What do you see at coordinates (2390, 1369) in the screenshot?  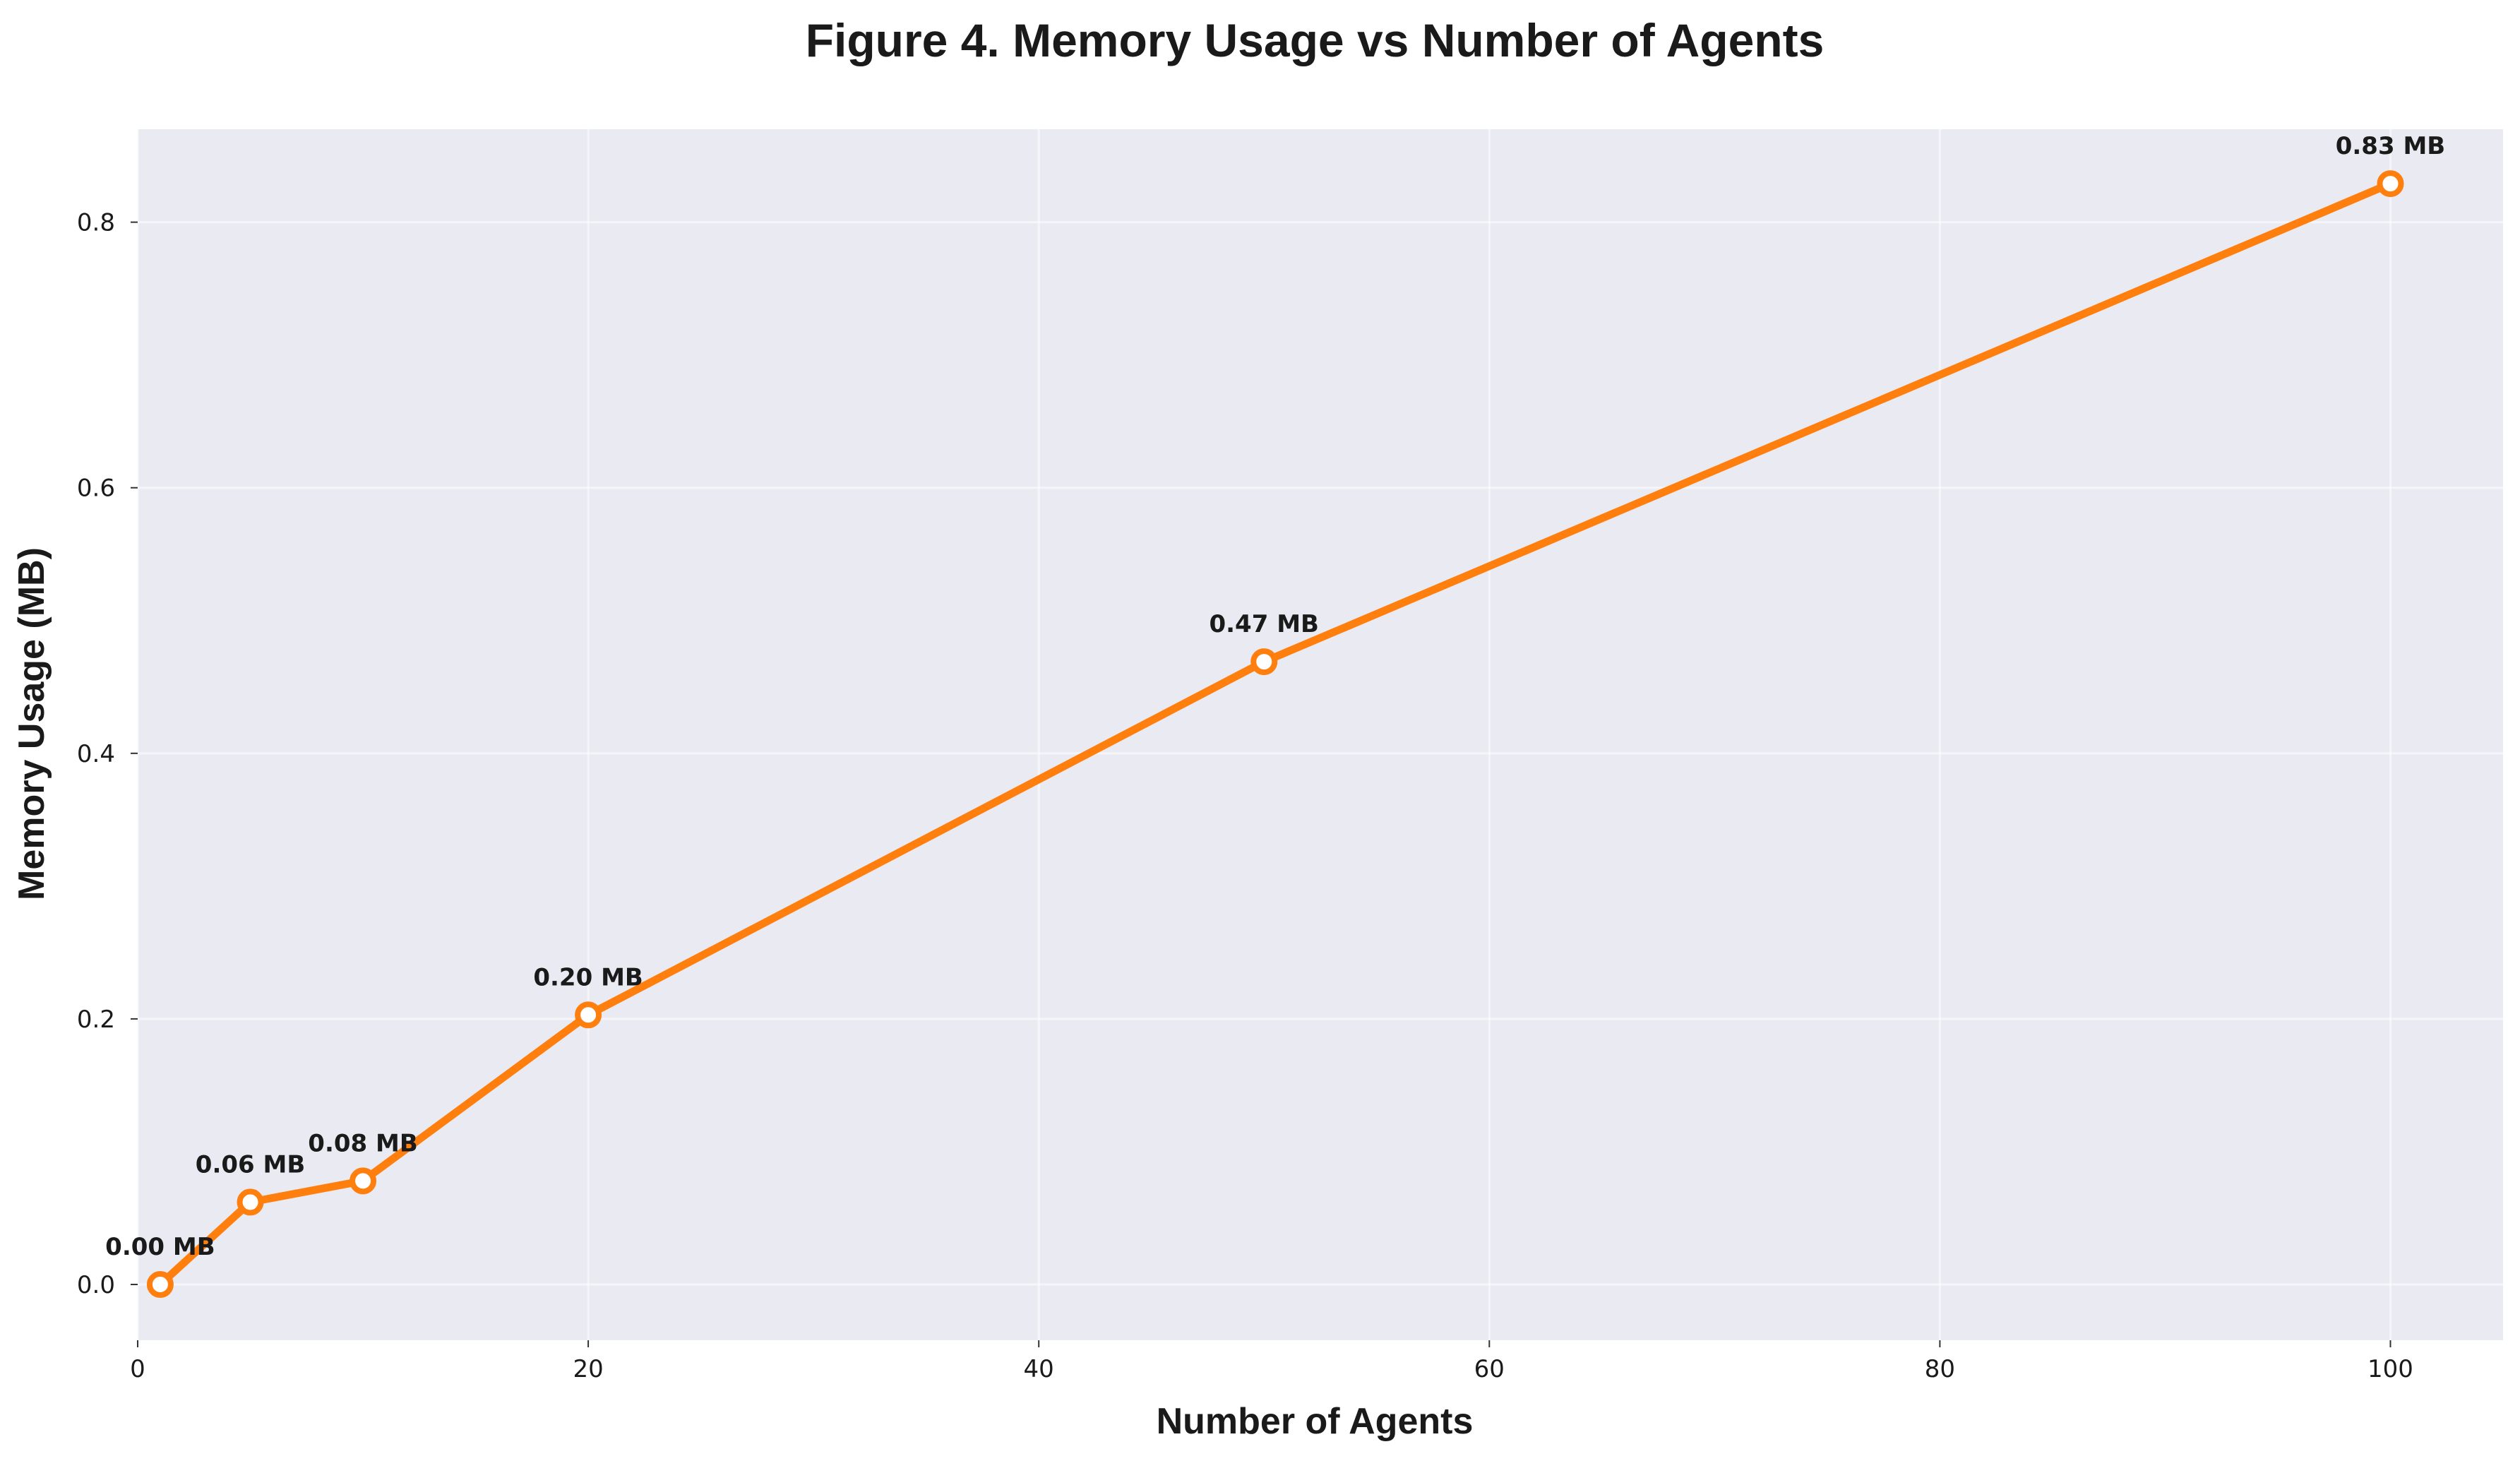 I see `x-tick-label: 100` at bounding box center [2390, 1369].